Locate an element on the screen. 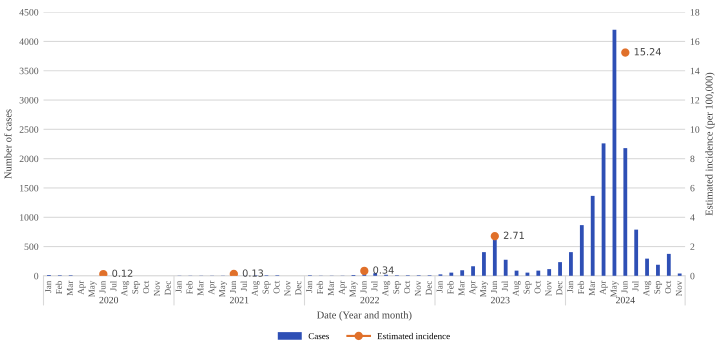 The image size is (725, 347). y2-tick-label: 18 is located at coordinates (695, 12).